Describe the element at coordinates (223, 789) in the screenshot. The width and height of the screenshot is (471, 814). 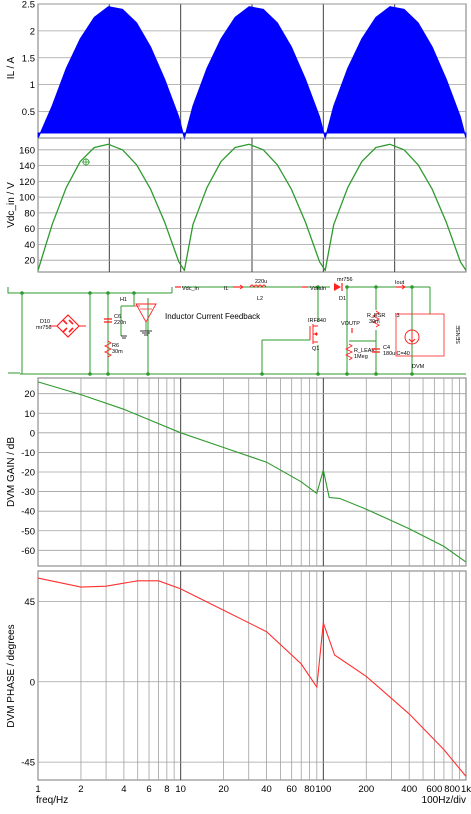
I see `x-tick-label: 20` at that location.